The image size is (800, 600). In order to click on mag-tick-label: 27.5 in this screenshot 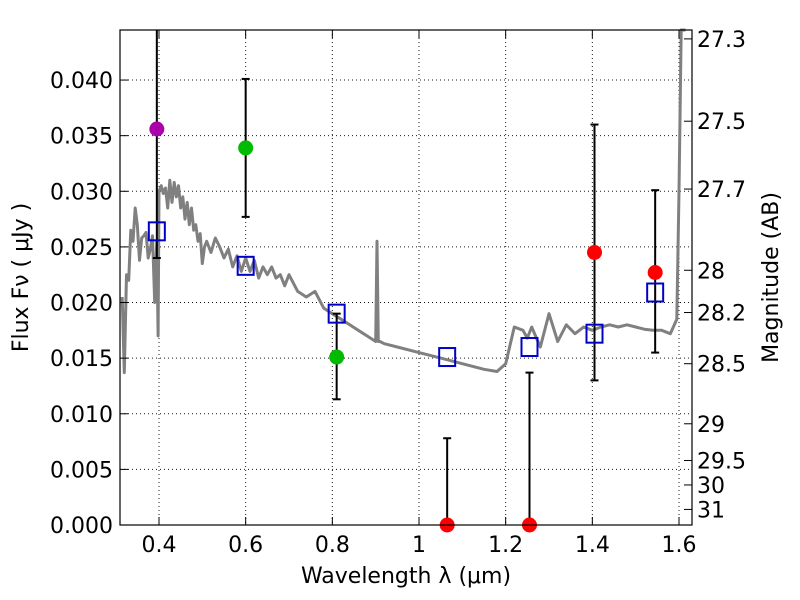, I will do `click(721, 122)`.